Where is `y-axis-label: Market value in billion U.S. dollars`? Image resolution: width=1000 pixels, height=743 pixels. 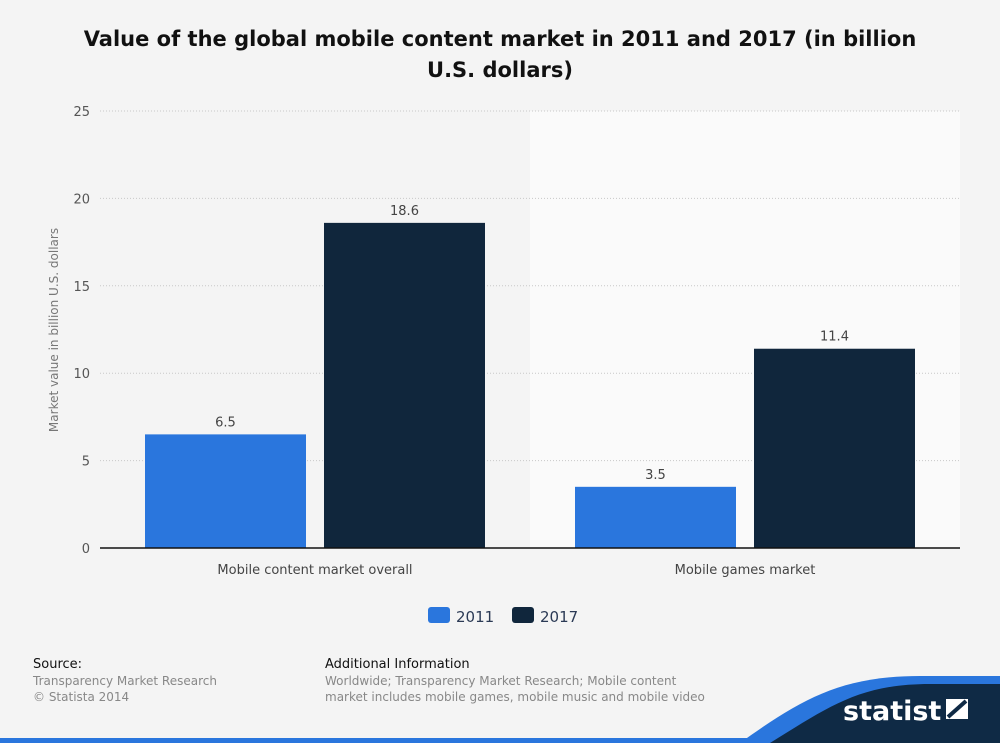 y-axis-label: Market value in billion U.S. dollars is located at coordinates (54, 330).